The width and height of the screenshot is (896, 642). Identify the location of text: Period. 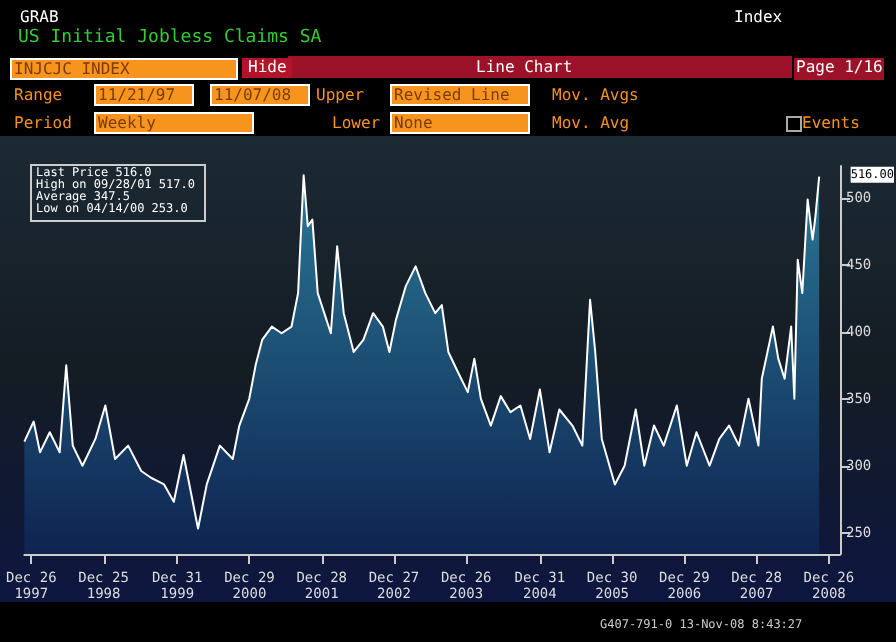
(43, 124).